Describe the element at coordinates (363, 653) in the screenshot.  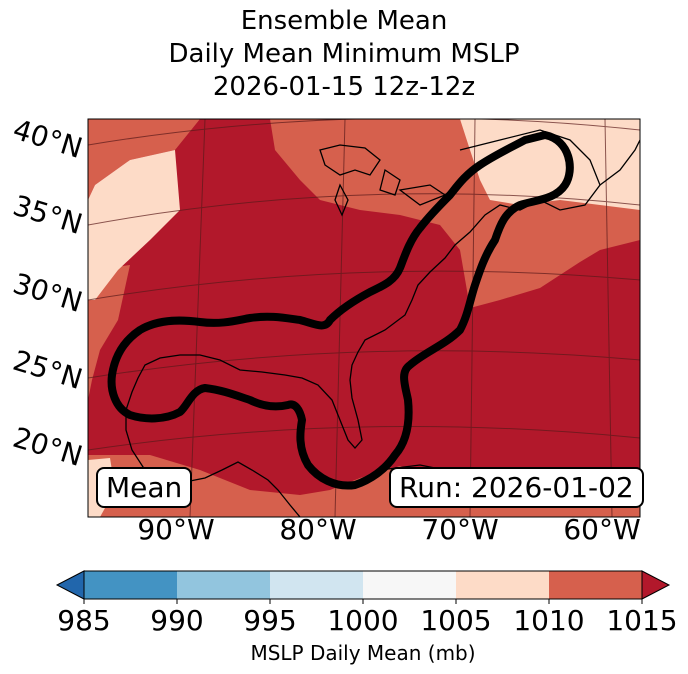
I see `colorbar-label: MSLP Daily Mean (mb)` at that location.